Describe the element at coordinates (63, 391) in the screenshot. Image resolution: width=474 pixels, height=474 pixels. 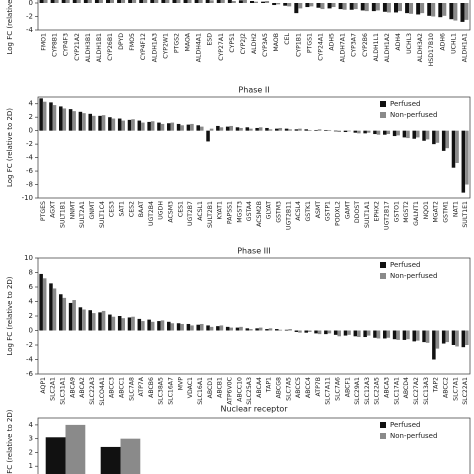
I see `x-tick-label: SLC31A1` at that location.